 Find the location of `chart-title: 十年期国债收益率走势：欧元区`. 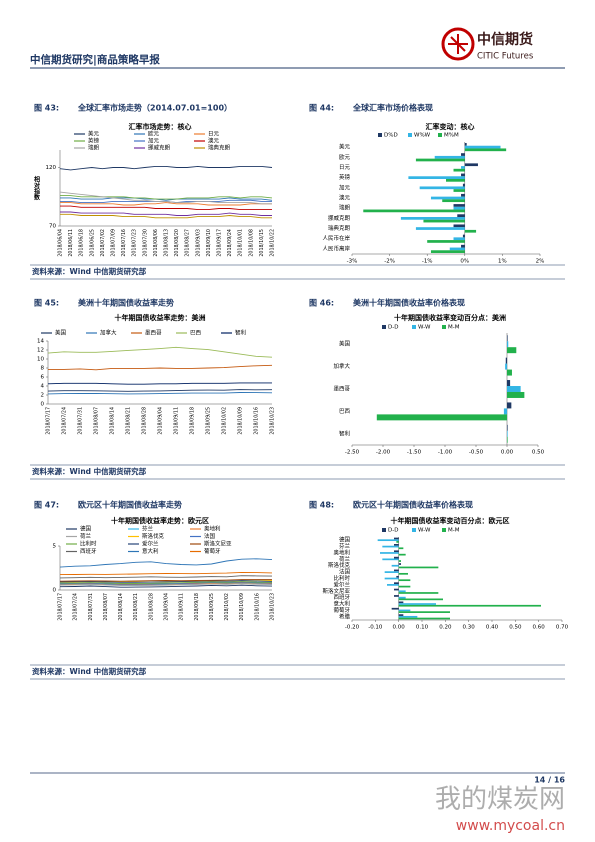

chart-title: 十年期国债收益率走势：欧元区 is located at coordinates (160, 520).